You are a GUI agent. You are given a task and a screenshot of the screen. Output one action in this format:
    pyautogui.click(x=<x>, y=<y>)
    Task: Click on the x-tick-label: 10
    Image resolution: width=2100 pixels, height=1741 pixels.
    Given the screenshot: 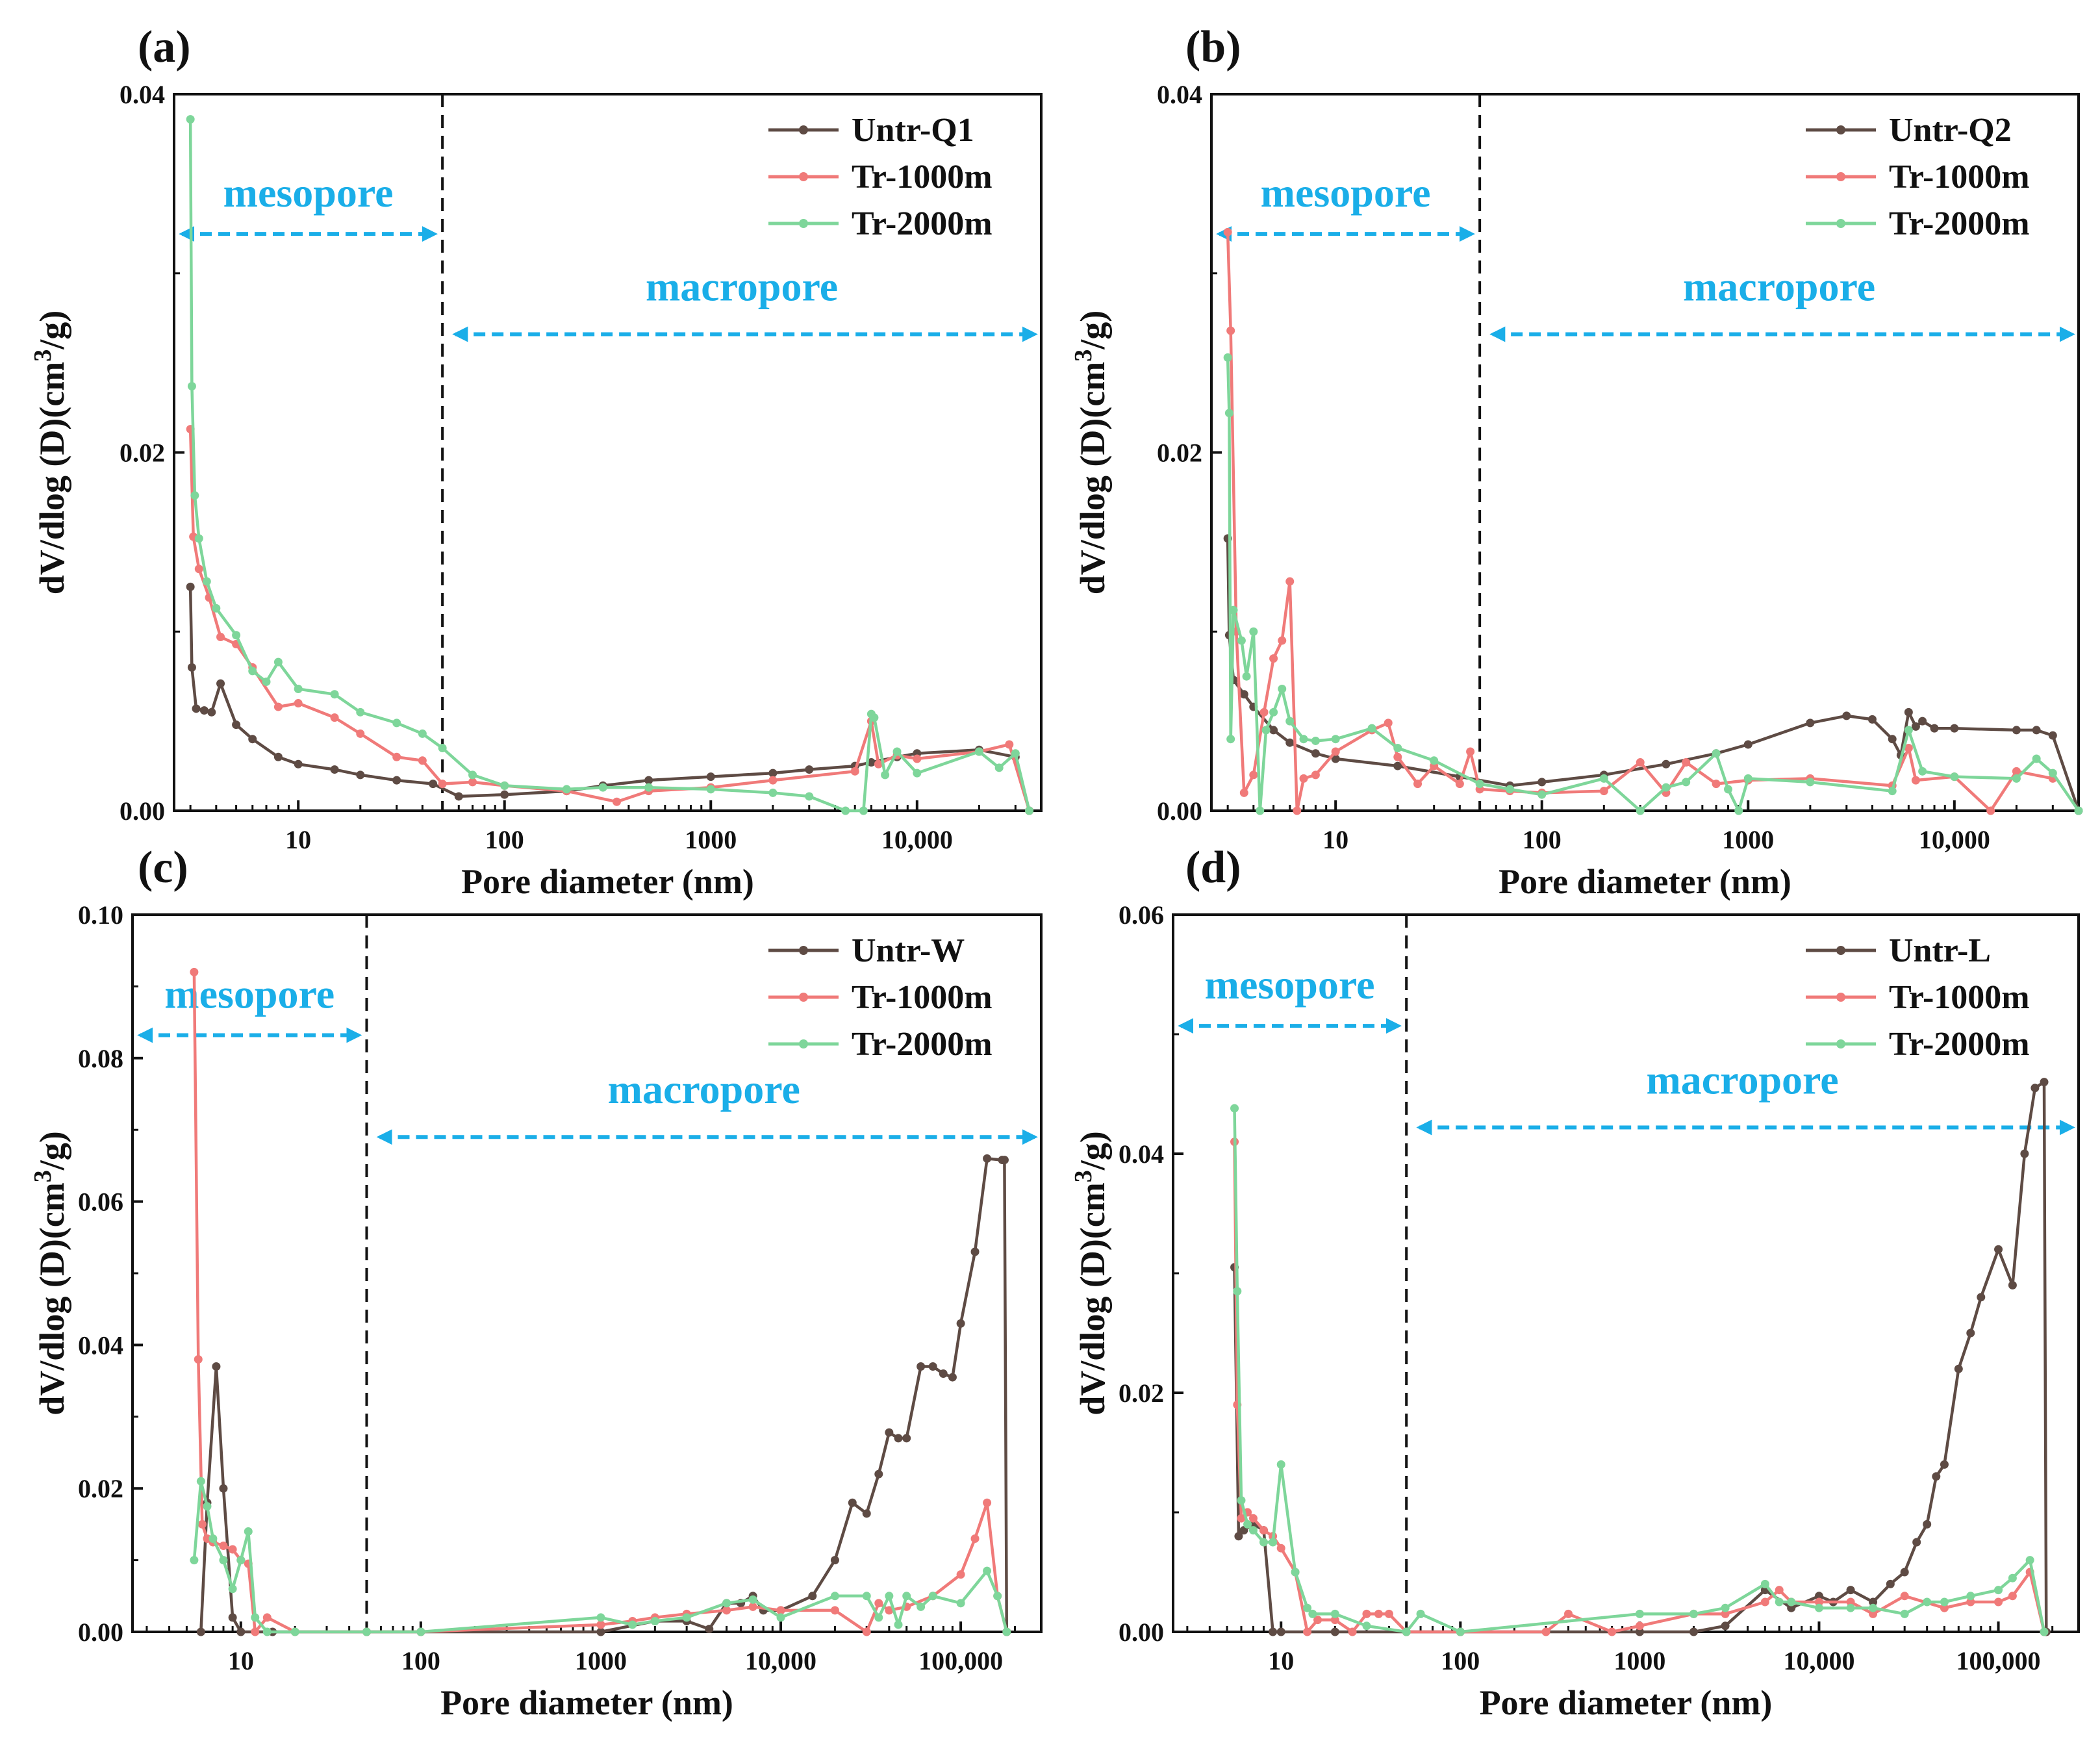 What is the action you would take?
    pyautogui.click(x=241, y=1660)
    